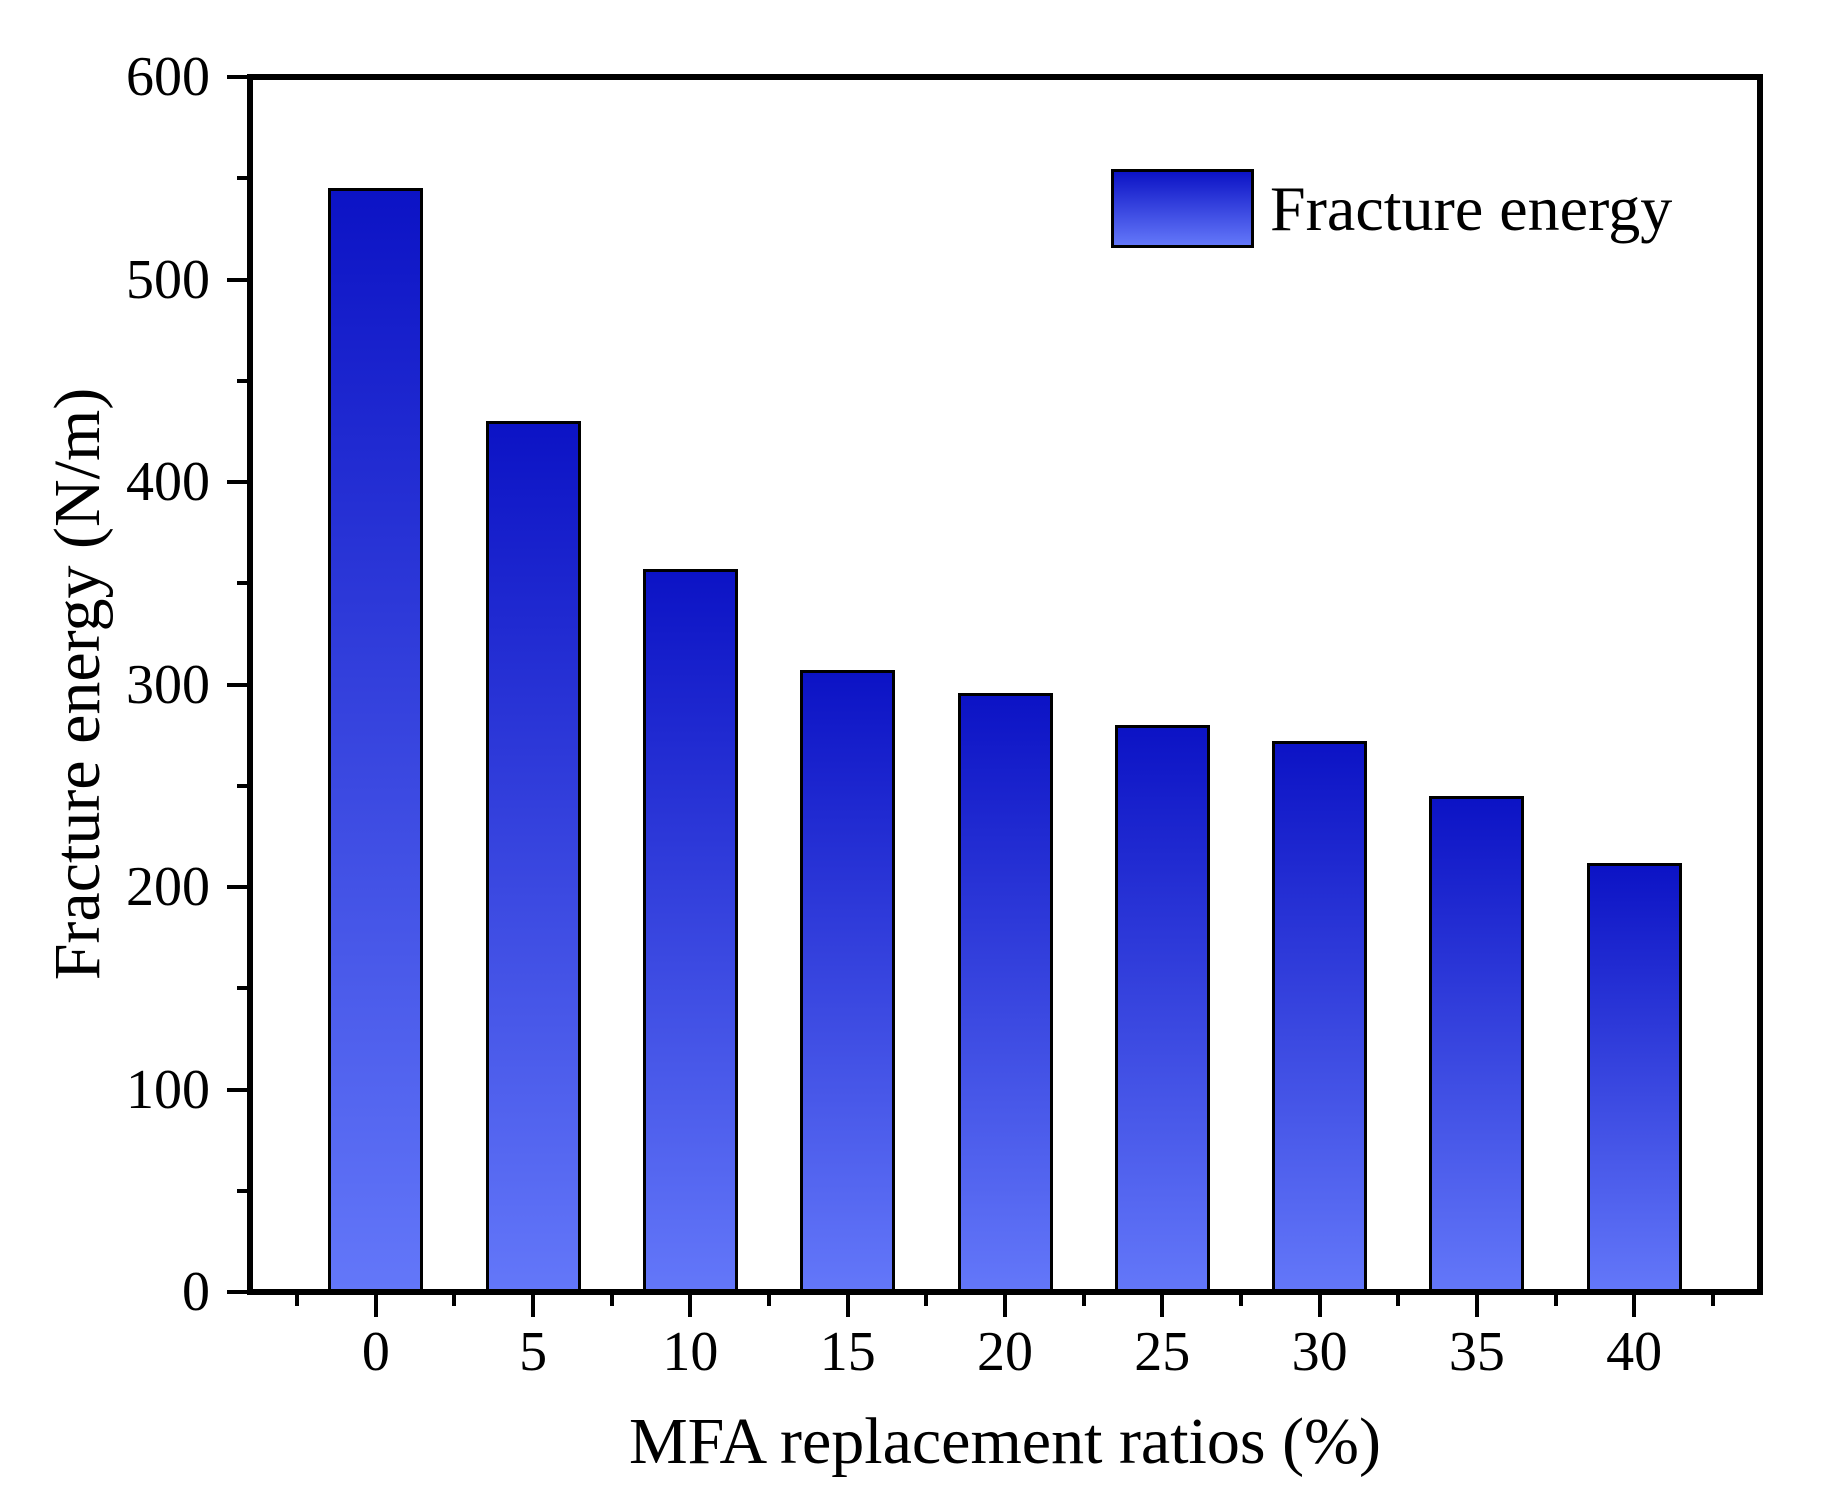 The width and height of the screenshot is (1837, 1512). Describe the element at coordinates (1319, 1352) in the screenshot. I see `x-tick-label: 30` at that location.